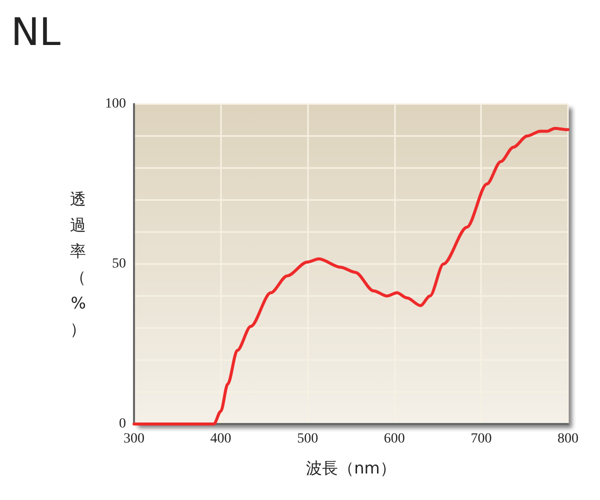  Describe the element at coordinates (78, 264) in the screenshot. I see `y-axis-title: 透過率（%）` at that location.